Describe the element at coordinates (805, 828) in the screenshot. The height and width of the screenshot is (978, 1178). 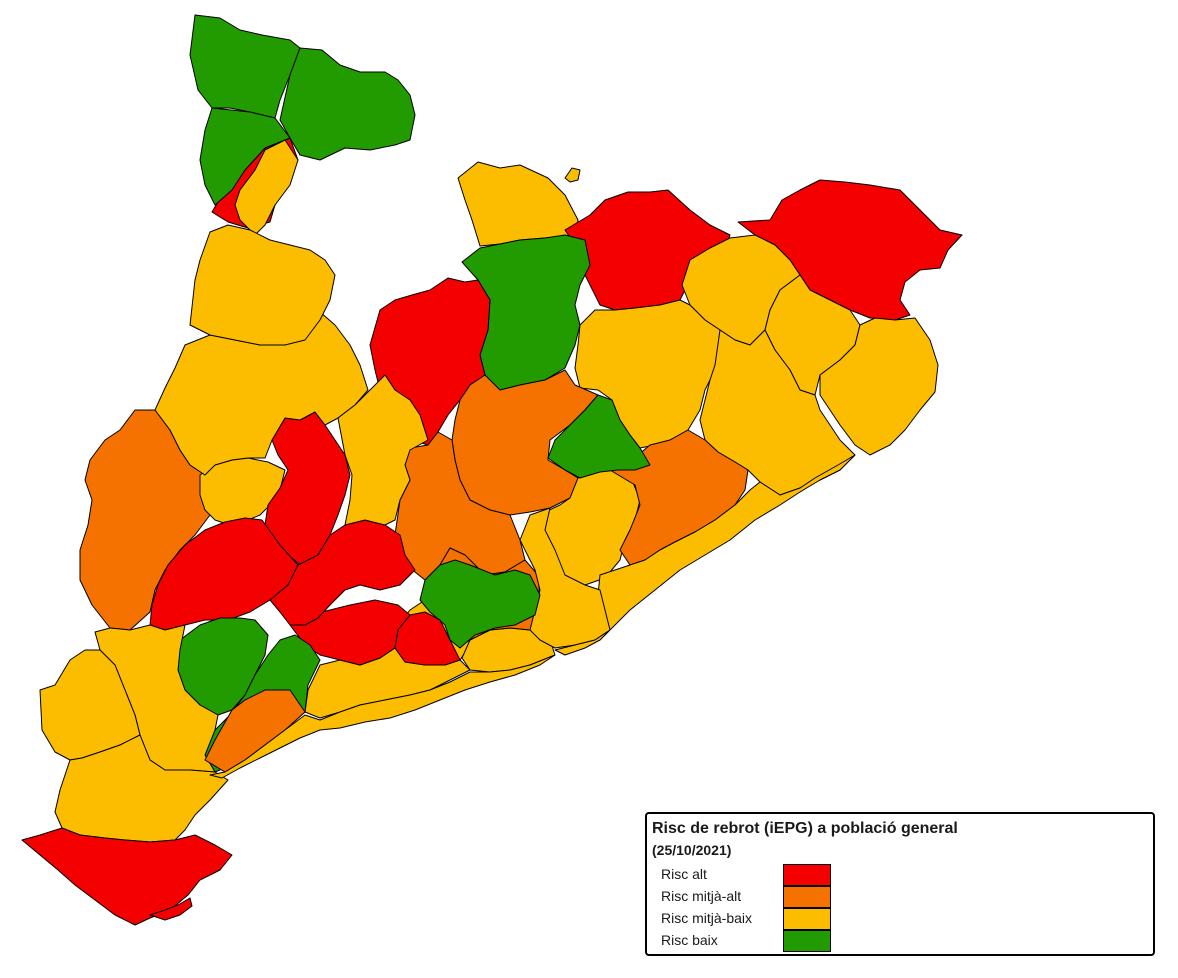
I see `legend-title: Risc de rebrot (iEPG) a població general` at that location.